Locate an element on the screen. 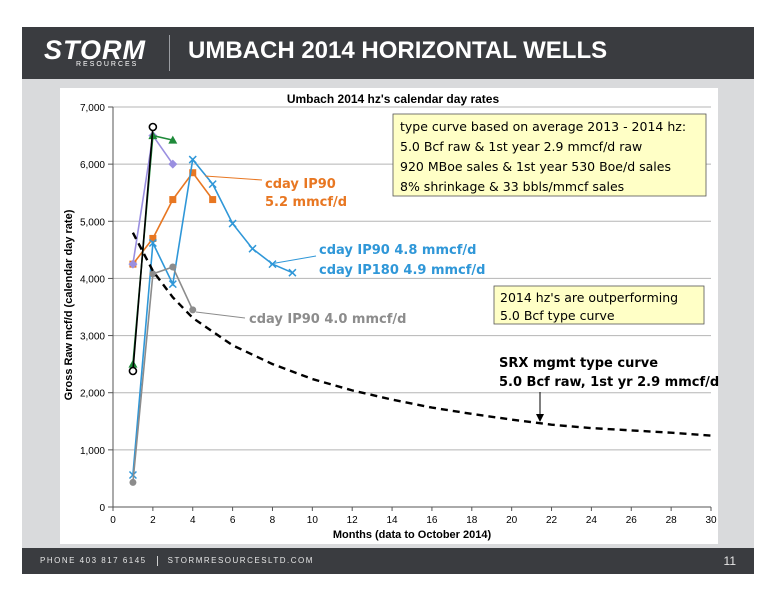 This screenshot has width=776, height=600. footer-website: STORMRESOURCESLTD.COM is located at coordinates (240, 561).